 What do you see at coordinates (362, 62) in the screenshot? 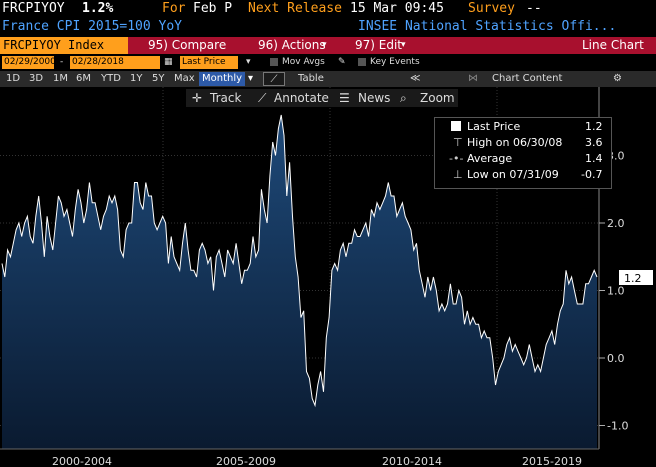
I see `key-events-checkbox` at bounding box center [362, 62].